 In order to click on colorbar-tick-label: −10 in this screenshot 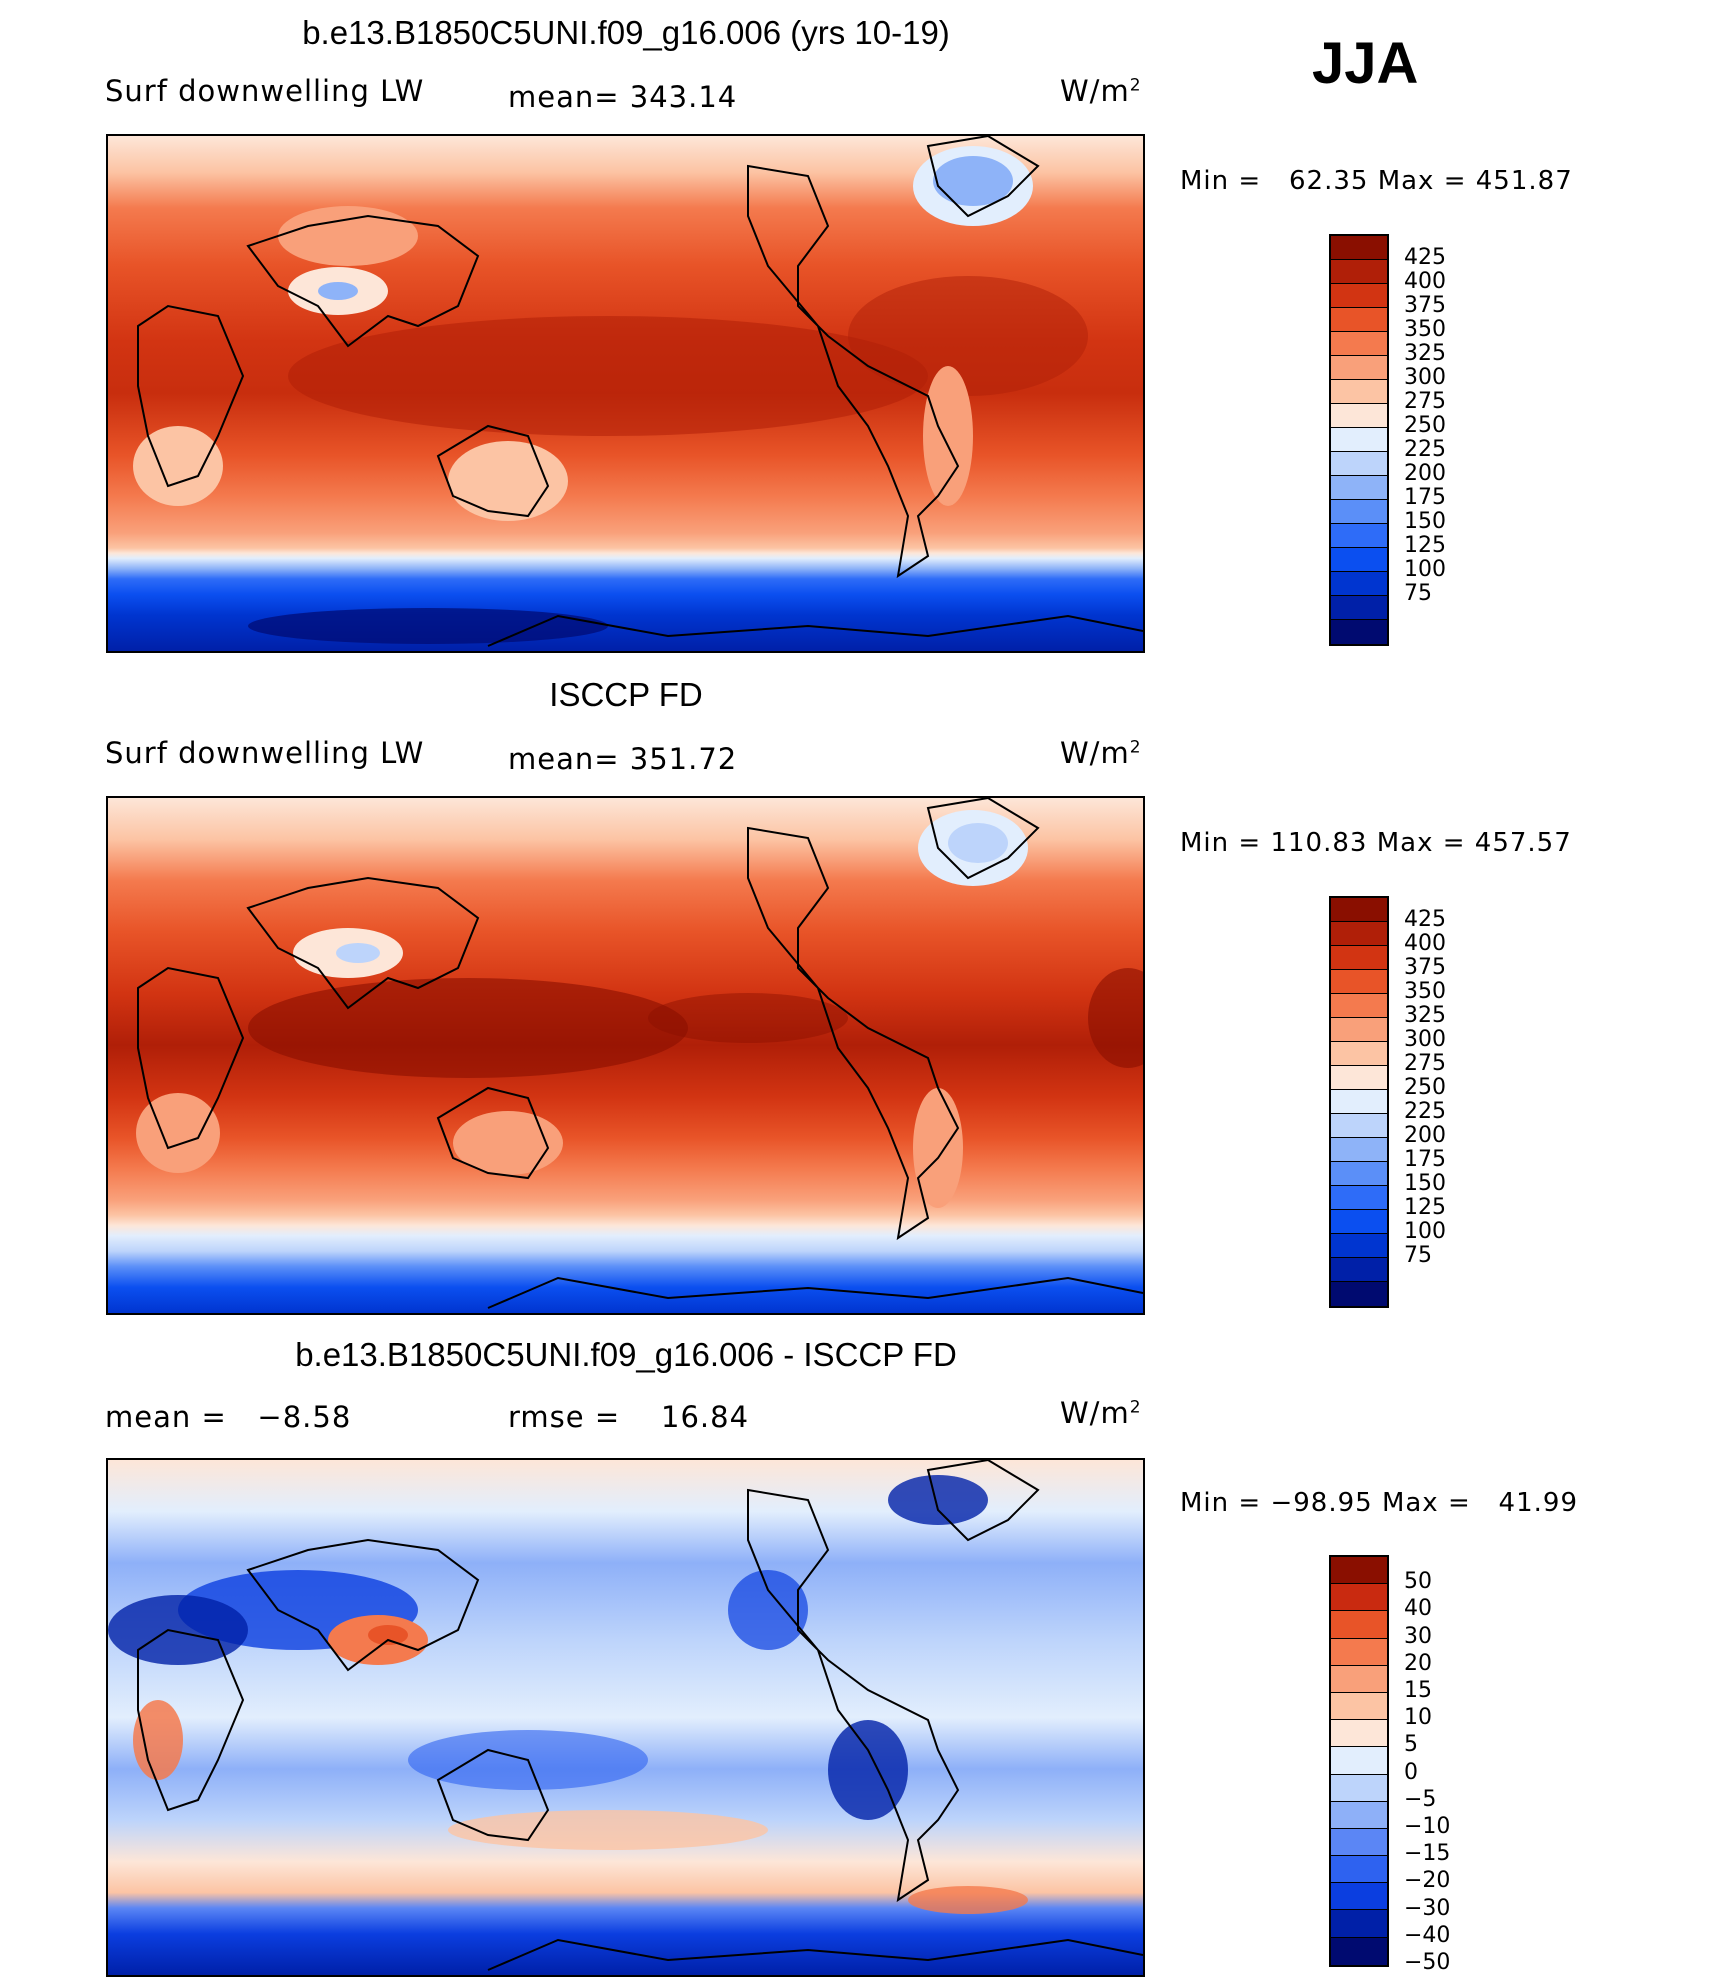, I will do `click(1427, 1826)`.